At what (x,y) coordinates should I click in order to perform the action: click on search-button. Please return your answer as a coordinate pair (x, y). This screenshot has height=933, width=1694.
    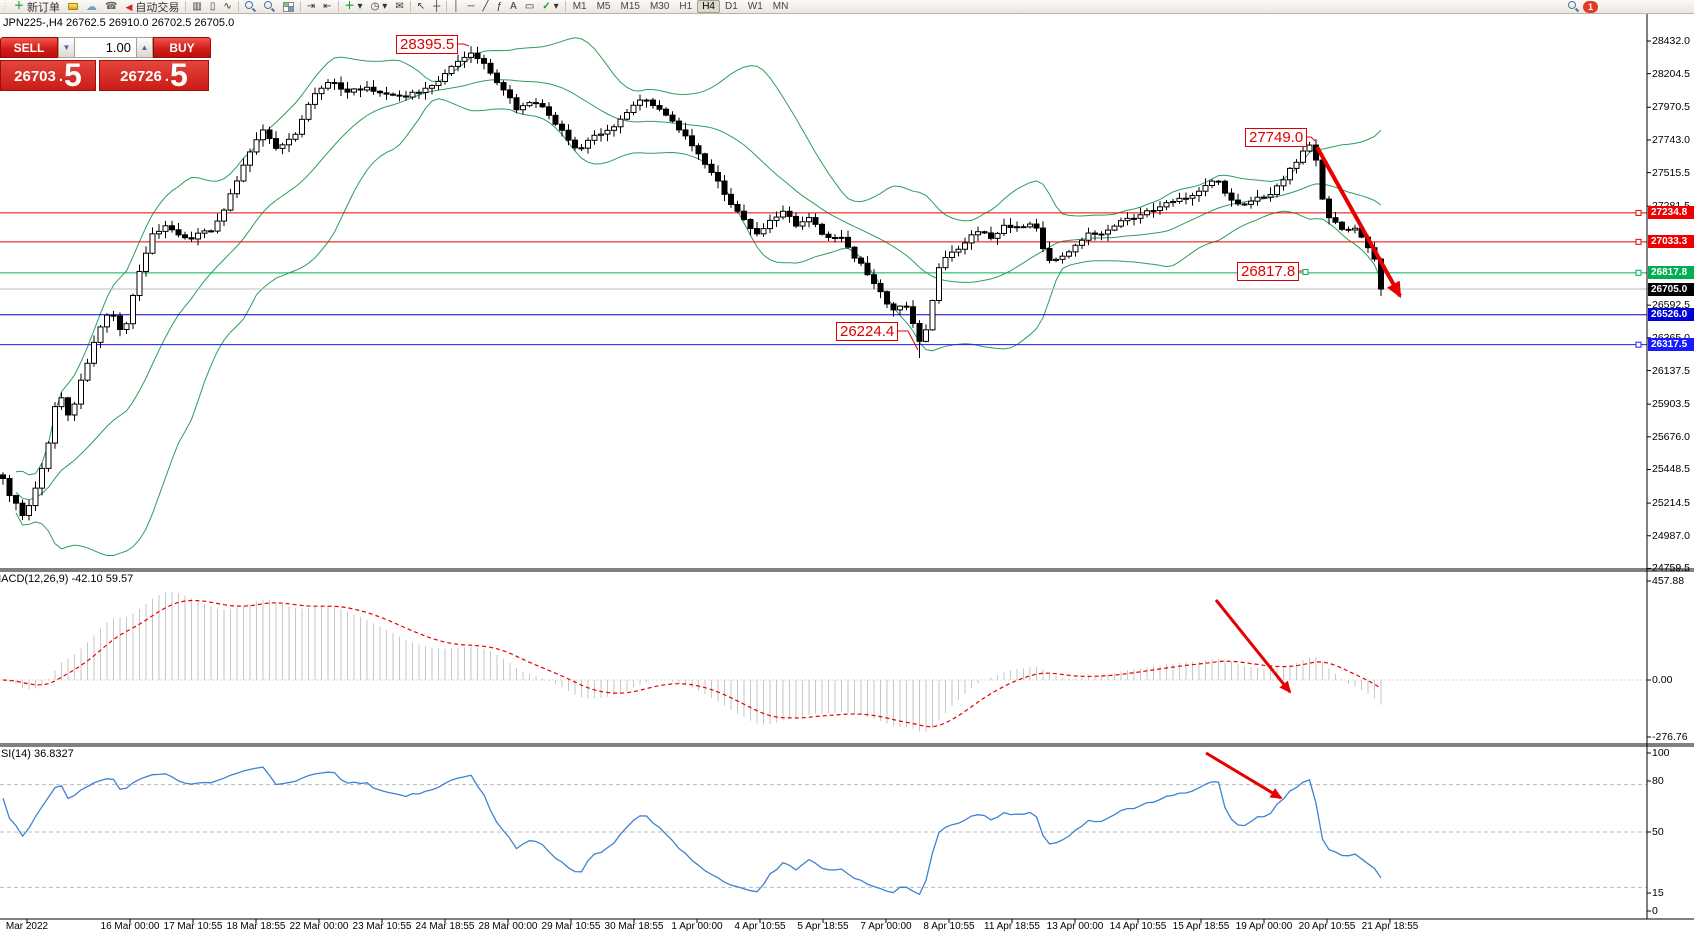
    Looking at the image, I should click on (1573, 6).